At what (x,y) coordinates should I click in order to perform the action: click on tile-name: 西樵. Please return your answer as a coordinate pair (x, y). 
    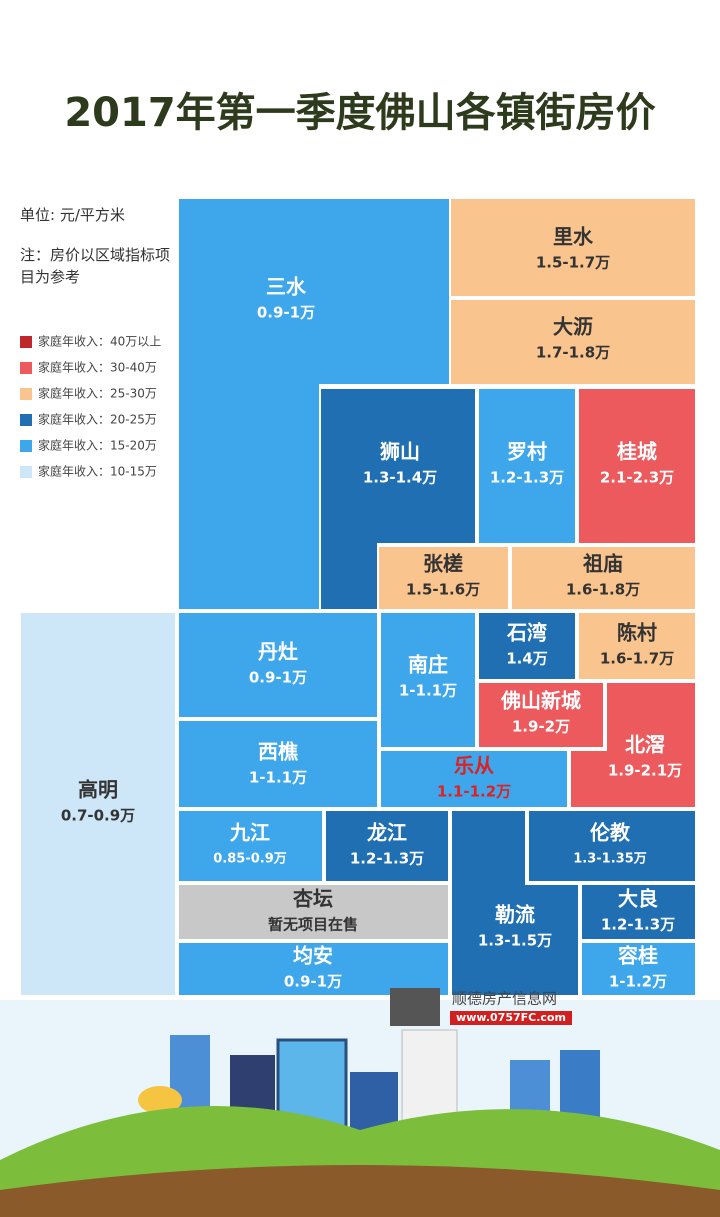
    Looking at the image, I should click on (278, 752).